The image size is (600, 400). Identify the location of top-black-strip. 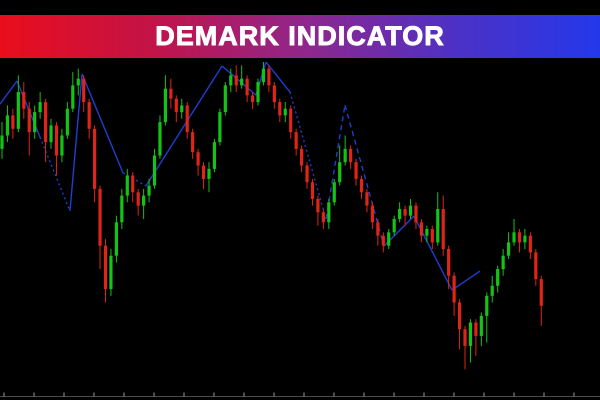
(300, 7).